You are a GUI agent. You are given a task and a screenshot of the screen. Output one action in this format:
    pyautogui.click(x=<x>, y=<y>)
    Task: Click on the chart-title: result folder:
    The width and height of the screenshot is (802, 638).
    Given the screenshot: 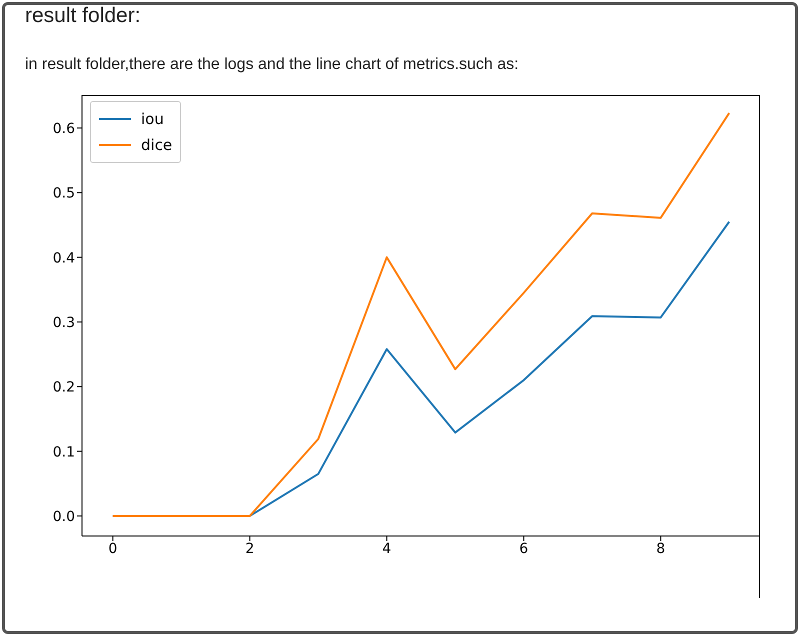 What is the action you would take?
    pyautogui.click(x=83, y=16)
    